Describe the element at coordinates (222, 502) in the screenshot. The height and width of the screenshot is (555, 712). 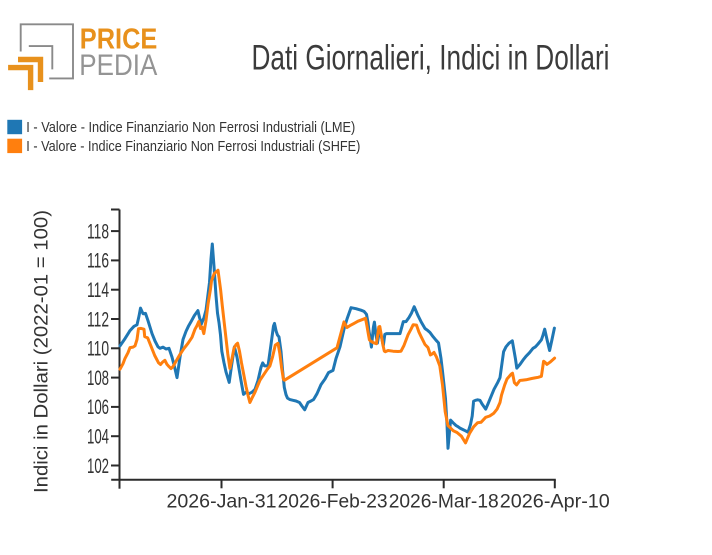
I see `svg-text: 2026-Jan-31` at that location.